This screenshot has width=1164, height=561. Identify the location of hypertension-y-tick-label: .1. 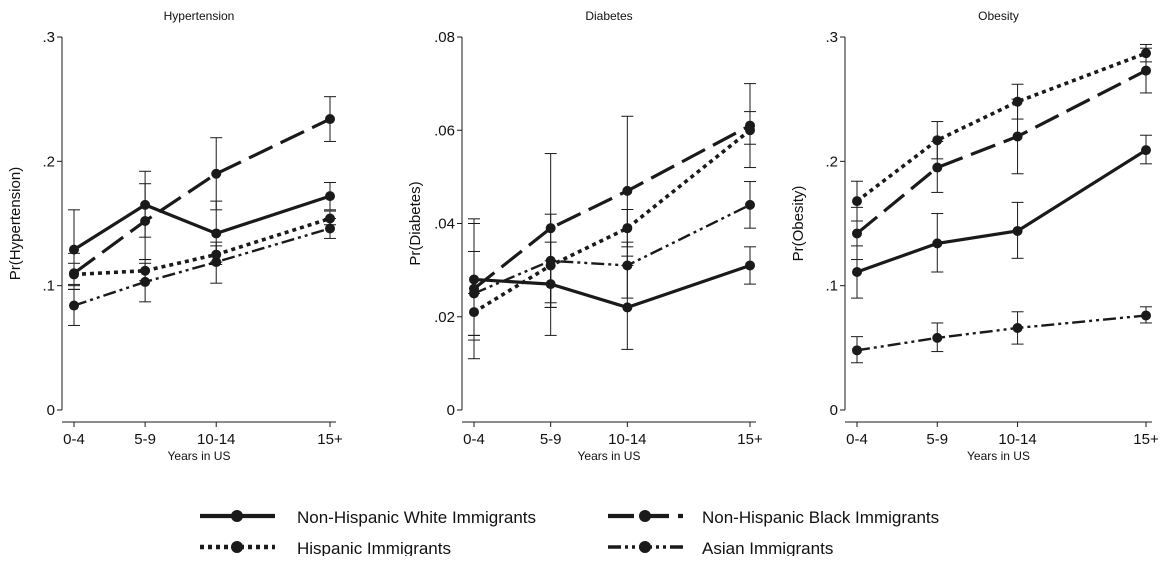
(48, 286).